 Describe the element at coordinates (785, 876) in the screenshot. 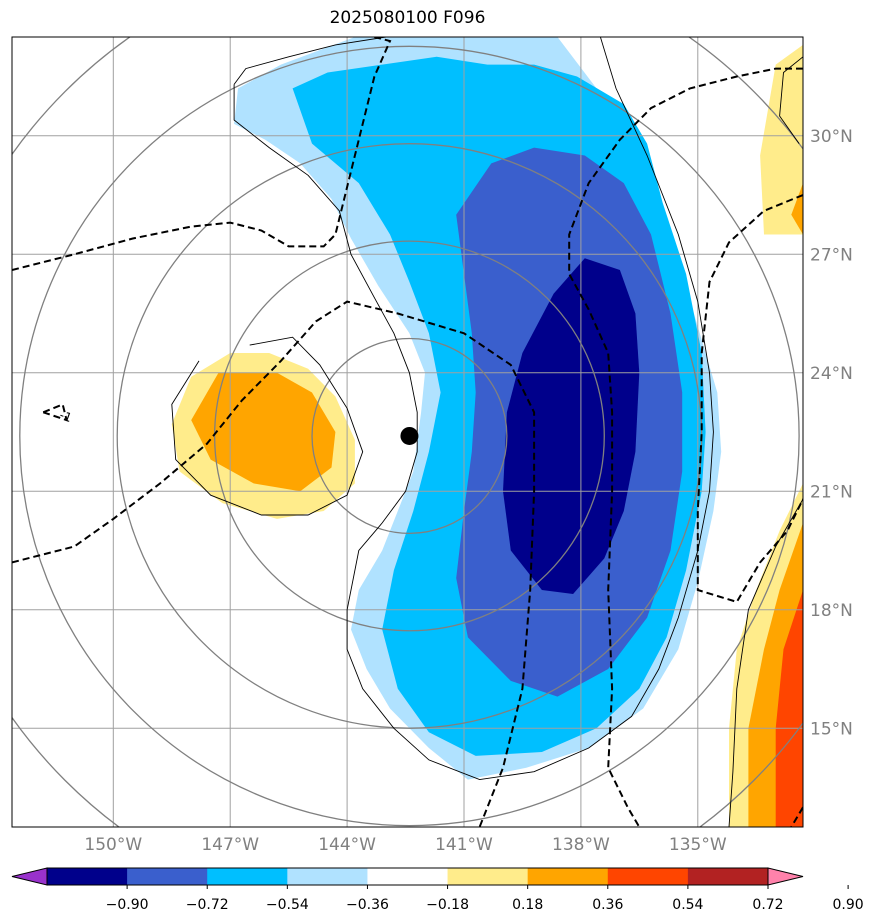

I see `colorbar-extend-max` at that location.